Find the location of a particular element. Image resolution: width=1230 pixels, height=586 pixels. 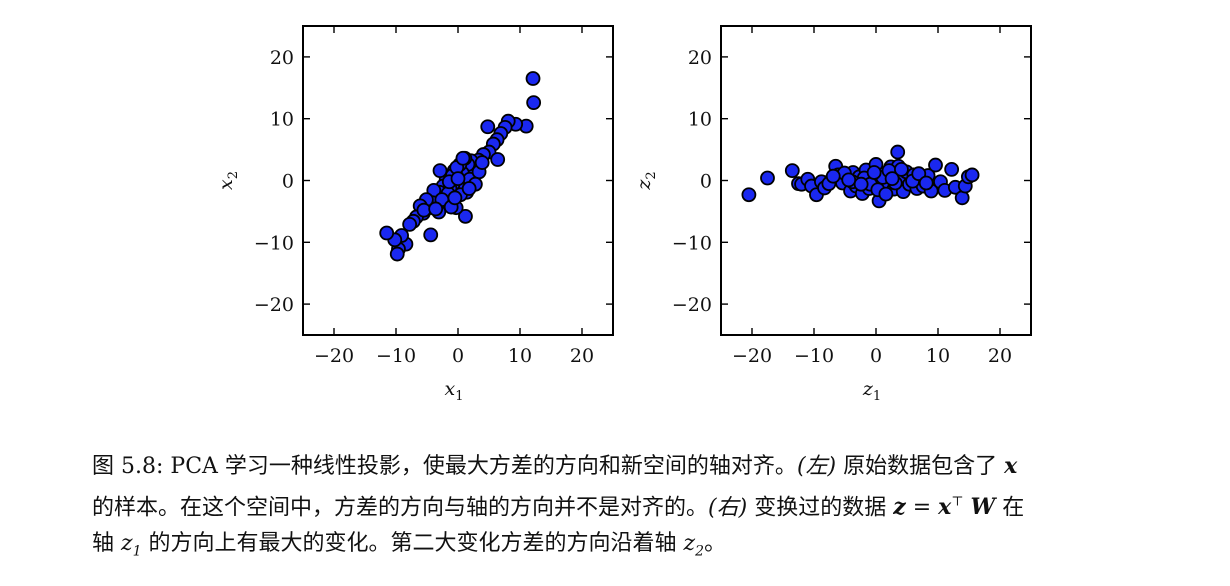

right-y-axis-label: z2 is located at coordinates (646, 180).